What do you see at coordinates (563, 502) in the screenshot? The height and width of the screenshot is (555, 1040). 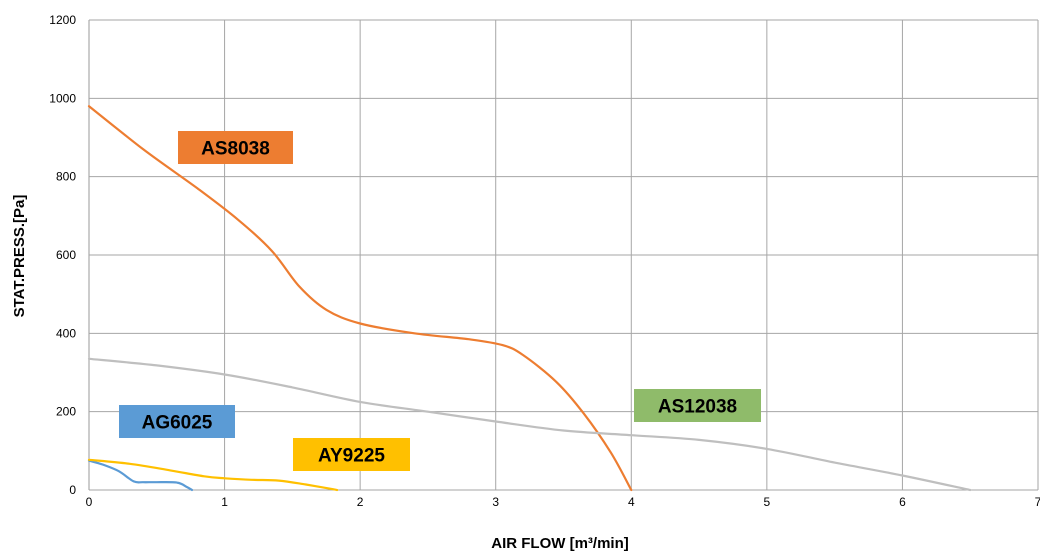 I see `x-tick-labels: 0 1 2 3 4 5 6 7` at bounding box center [563, 502].